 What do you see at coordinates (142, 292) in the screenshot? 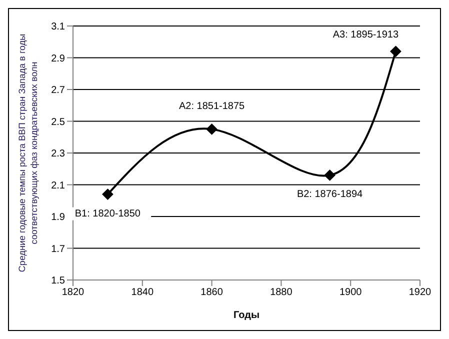
I see `x-tick-label: 1840` at bounding box center [142, 292].